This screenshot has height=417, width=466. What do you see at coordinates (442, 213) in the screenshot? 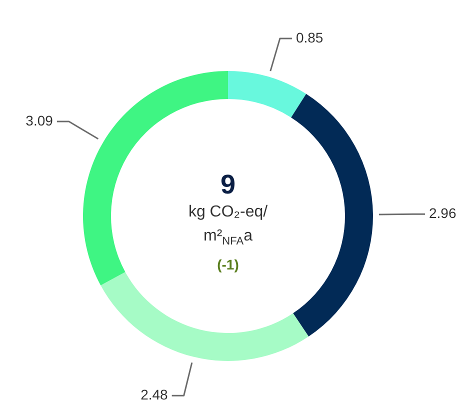
I see `data-label: 2.96` at bounding box center [442, 213].